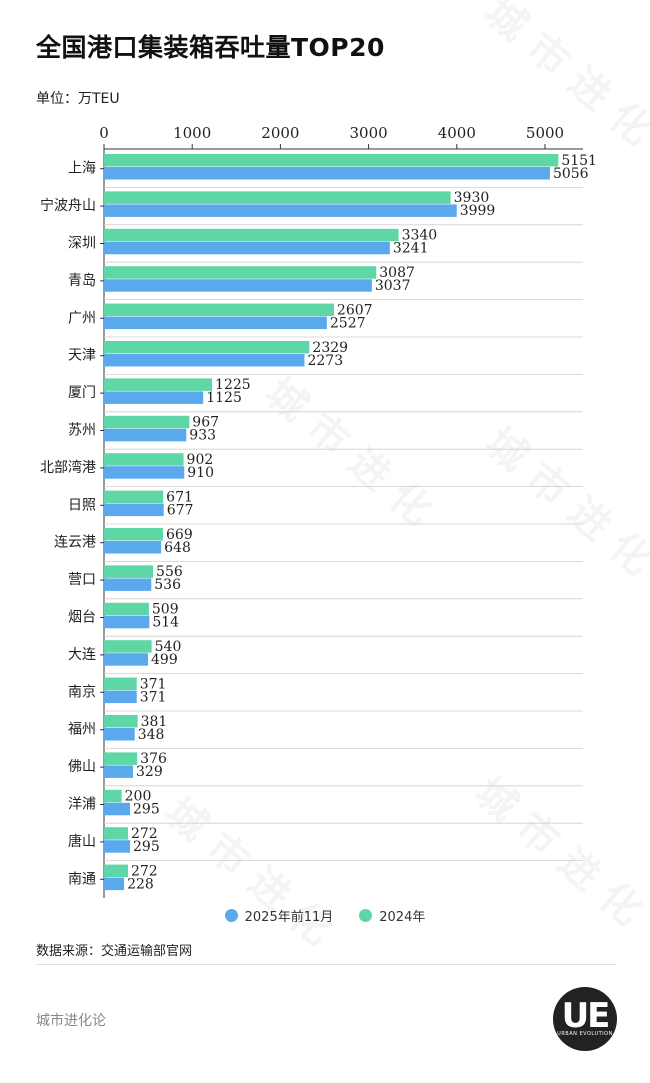  What do you see at coordinates (82, 618) in the screenshot?
I see `category-label: 烟台` at bounding box center [82, 618].